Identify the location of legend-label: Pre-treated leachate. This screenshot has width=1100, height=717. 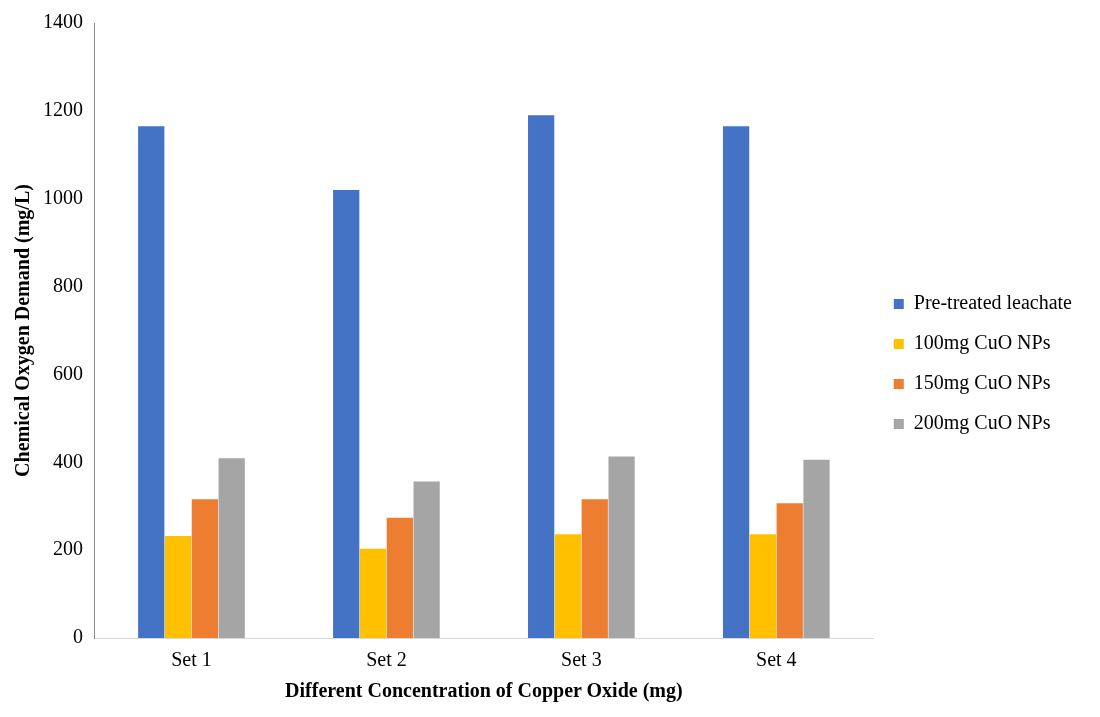
(993, 302).